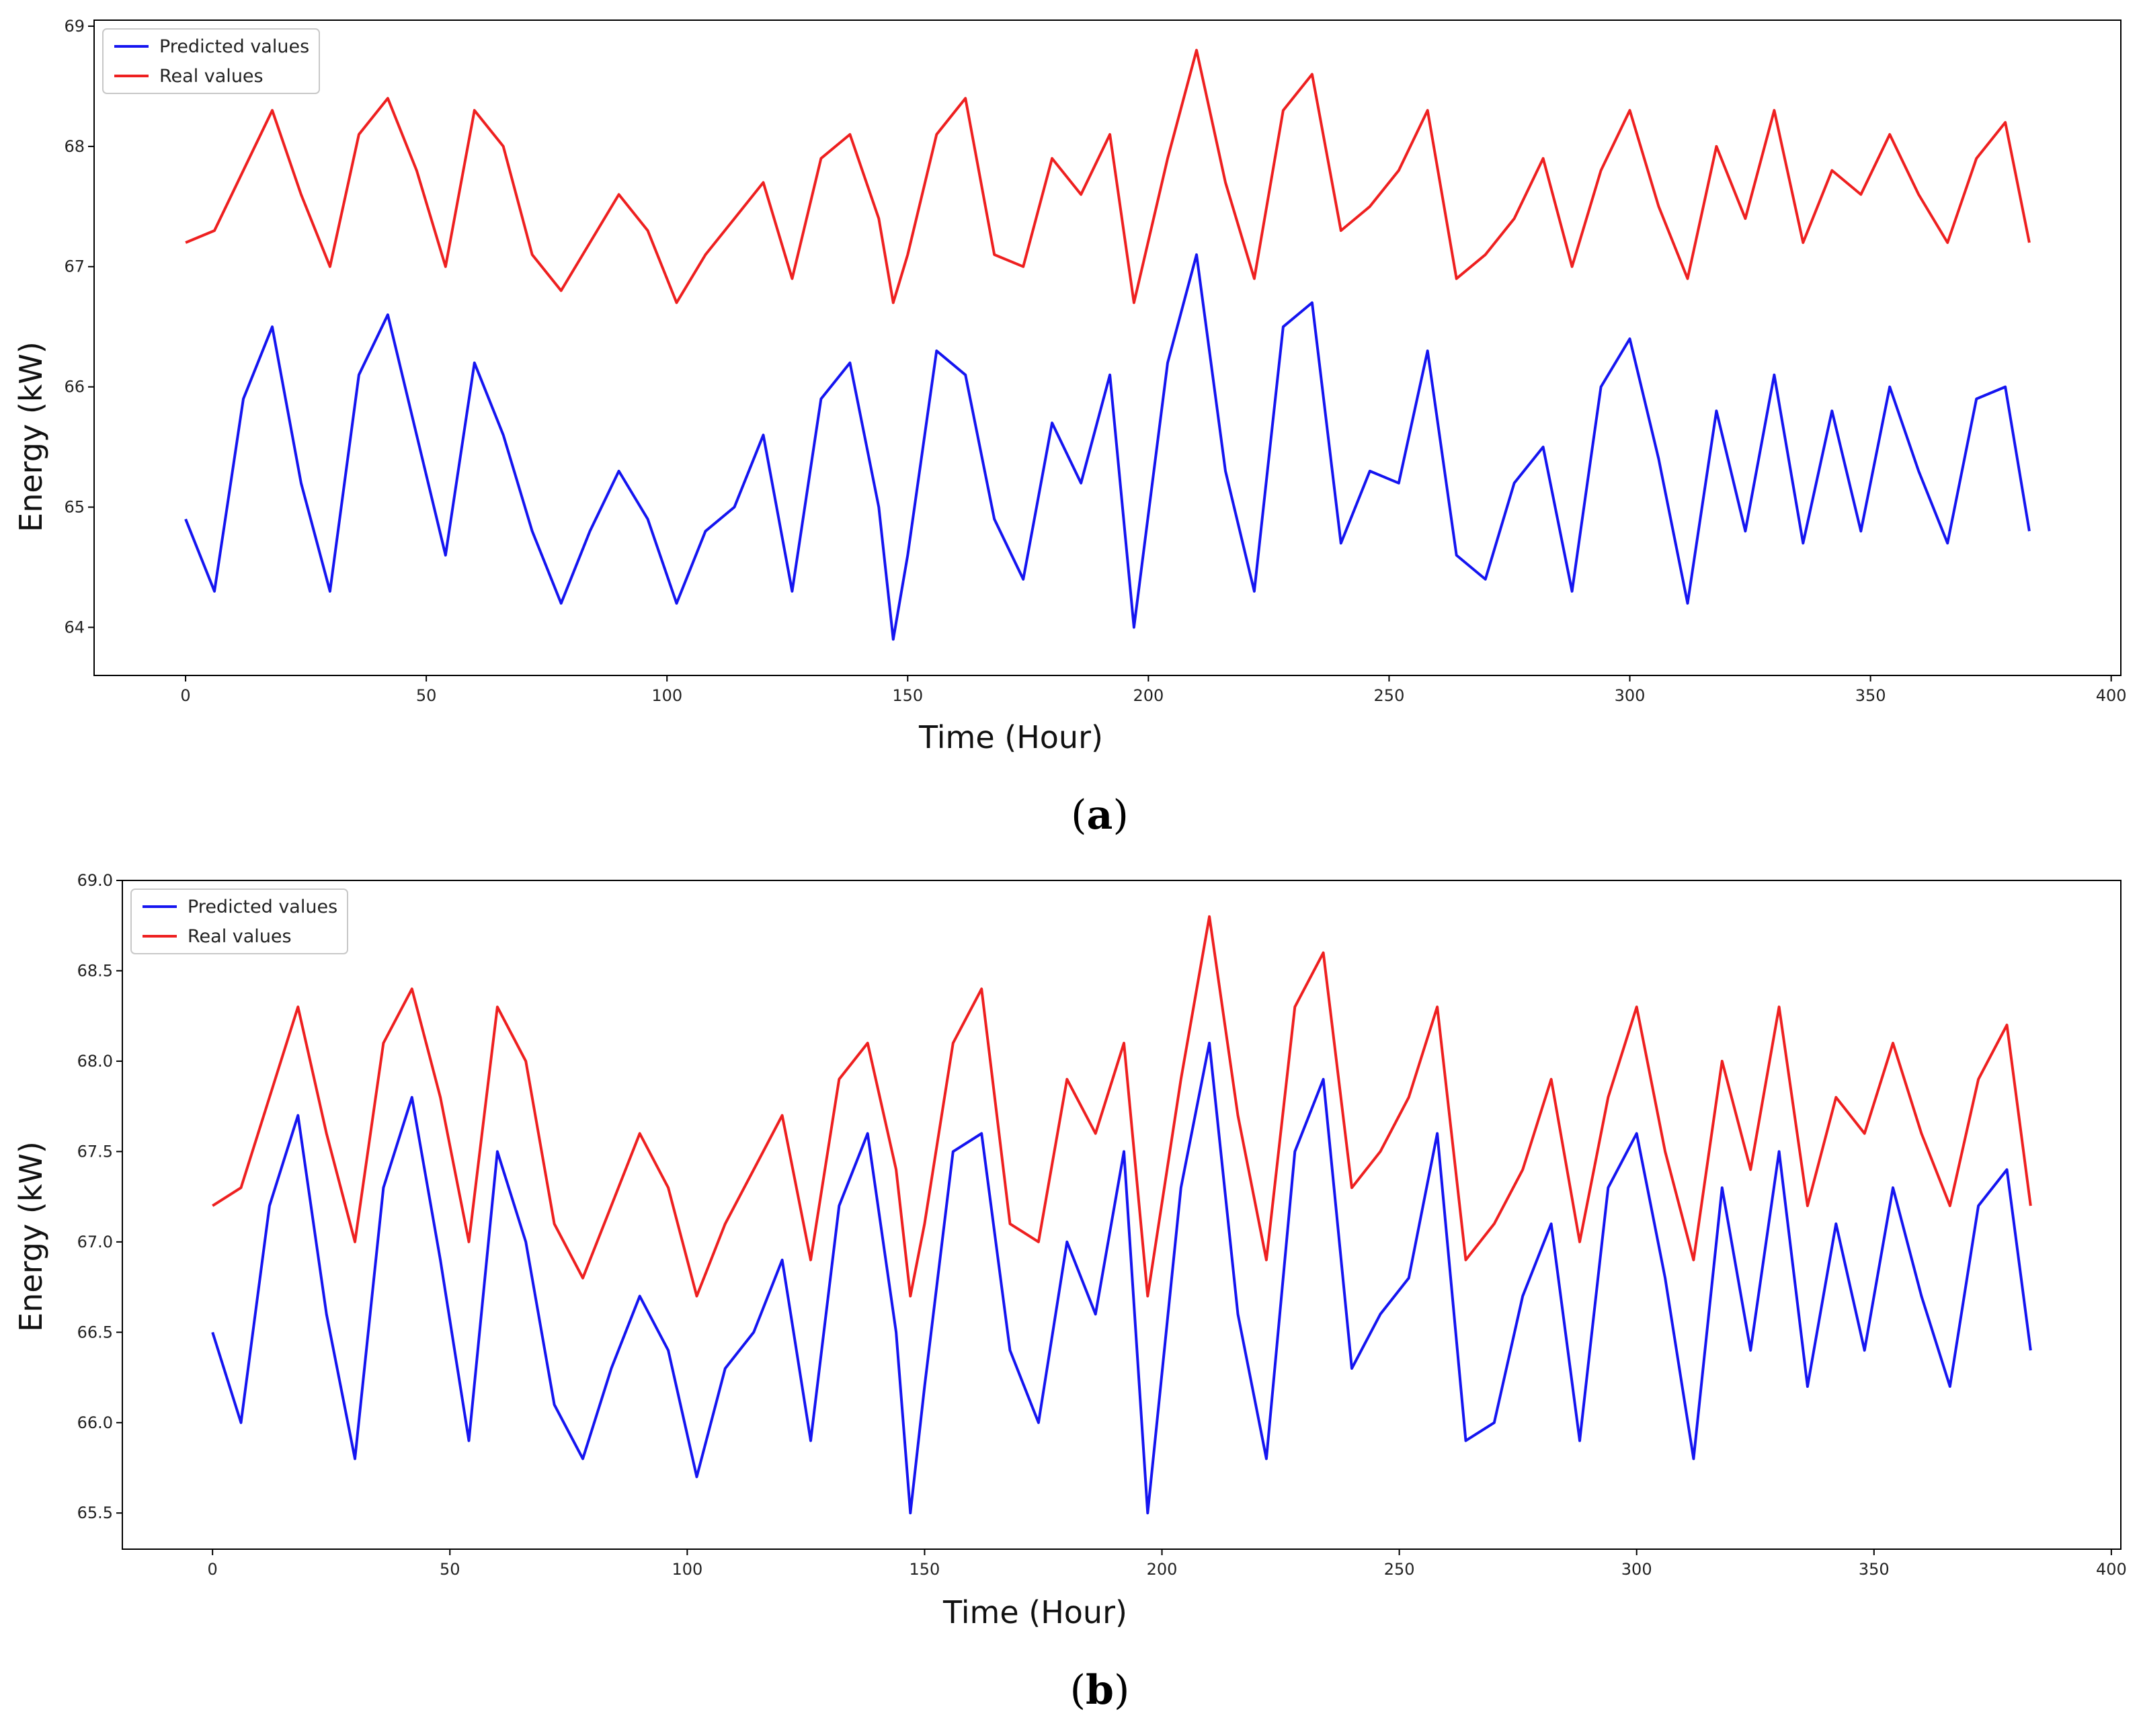  I want to click on y-tick-label: 68.0, so click(95, 1061).